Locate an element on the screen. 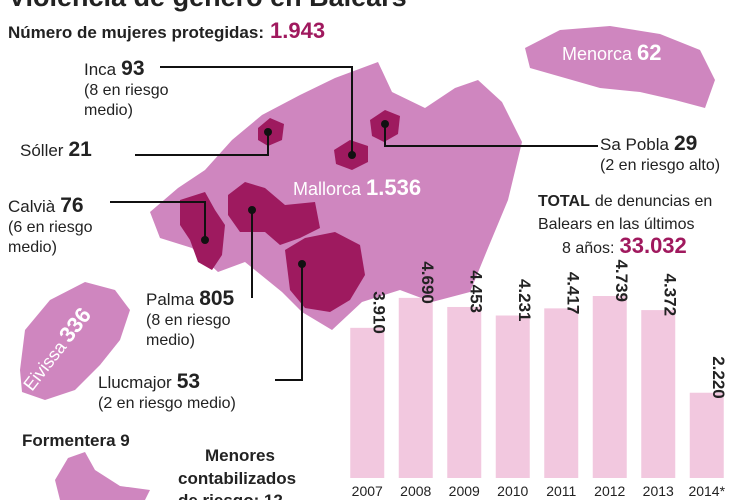  title: Violencia de género en Balears is located at coordinates (207, 6).